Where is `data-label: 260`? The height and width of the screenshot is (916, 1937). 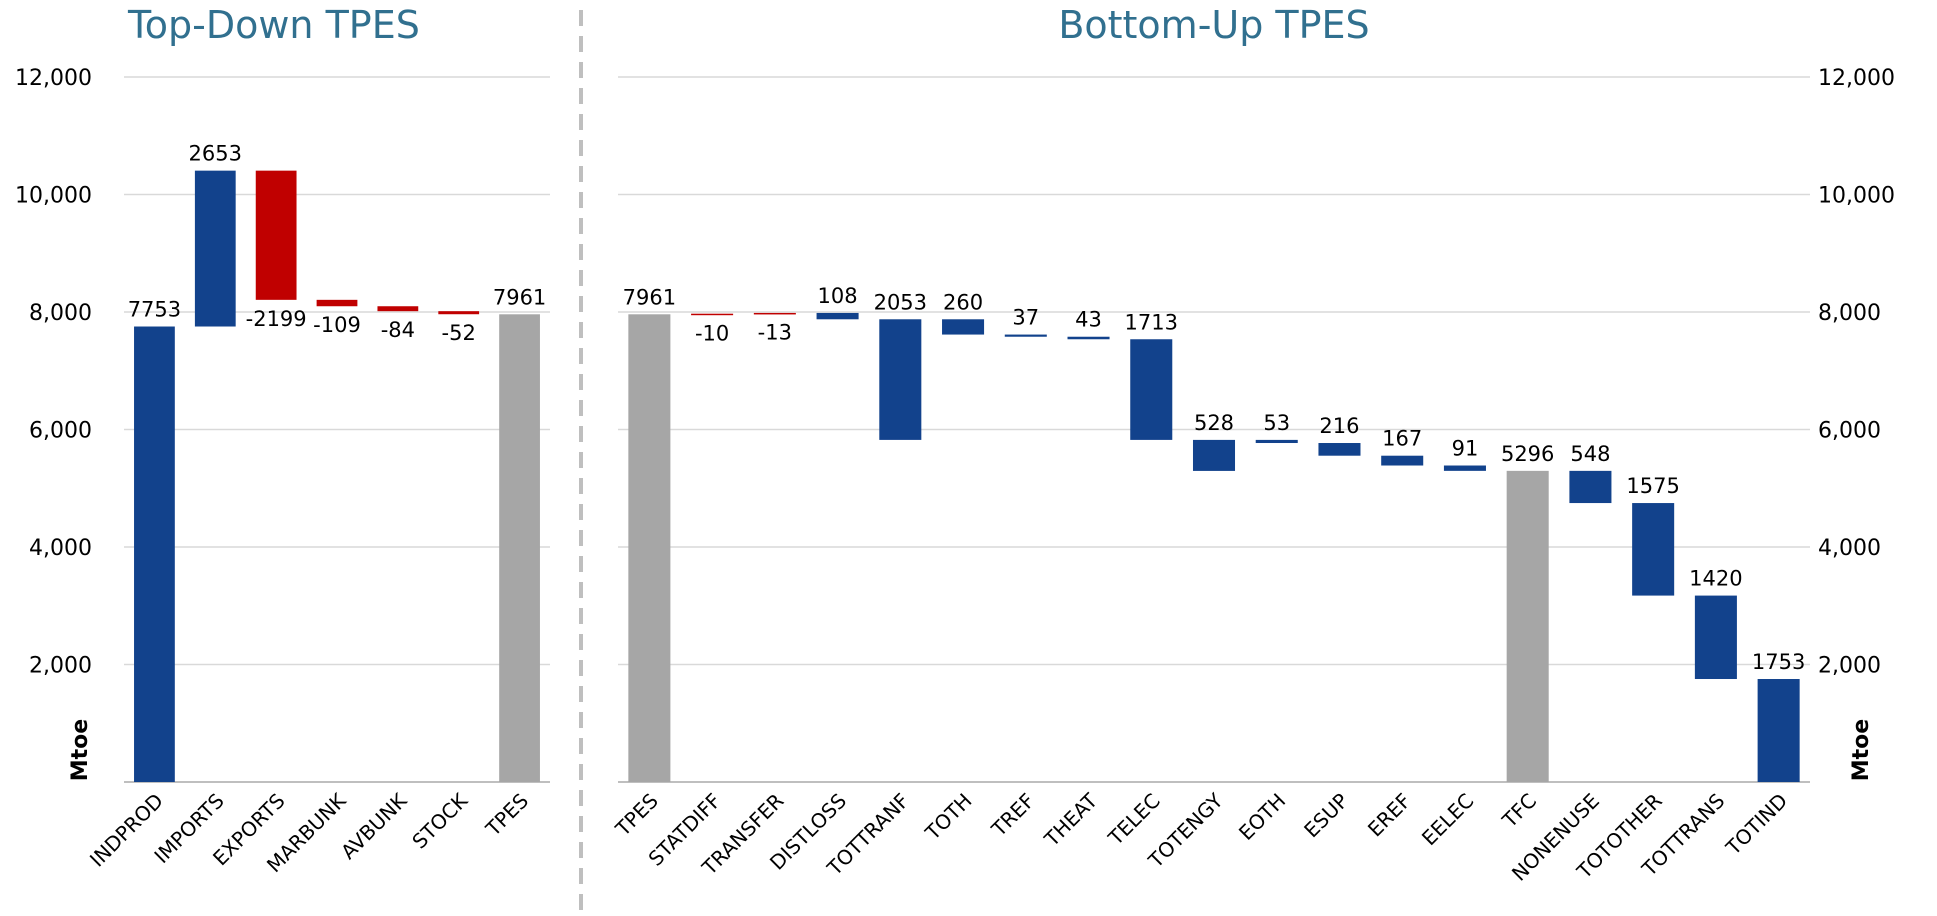 data-label: 260 is located at coordinates (963, 302).